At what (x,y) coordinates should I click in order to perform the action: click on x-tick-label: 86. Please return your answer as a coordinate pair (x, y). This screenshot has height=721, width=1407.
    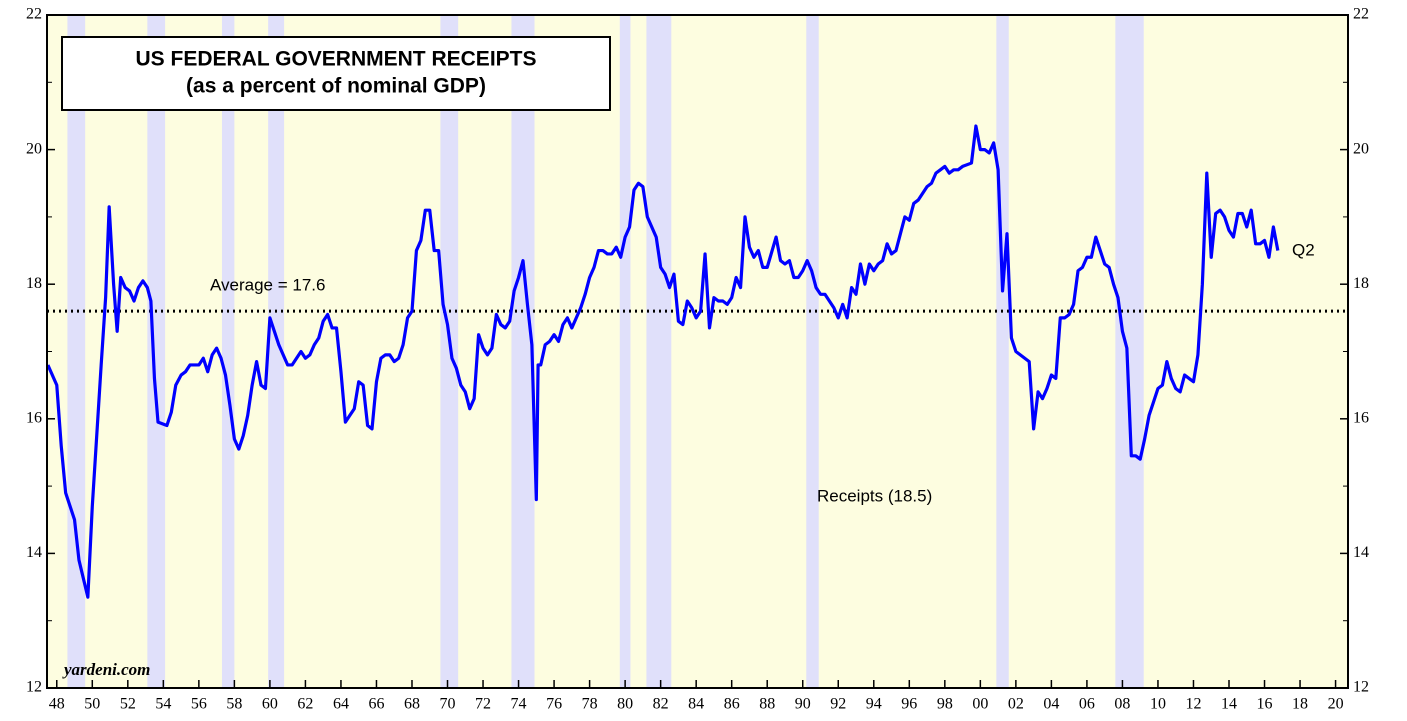
    Looking at the image, I should click on (732, 704).